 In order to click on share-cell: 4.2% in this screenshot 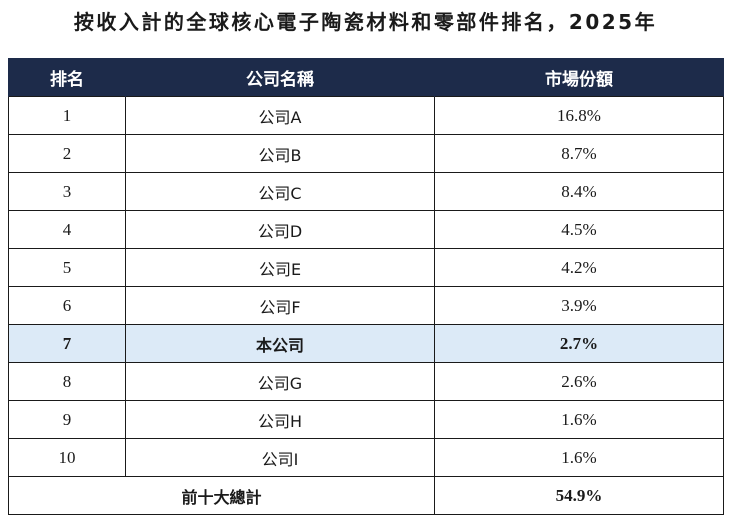, I will do `click(579, 267)`.